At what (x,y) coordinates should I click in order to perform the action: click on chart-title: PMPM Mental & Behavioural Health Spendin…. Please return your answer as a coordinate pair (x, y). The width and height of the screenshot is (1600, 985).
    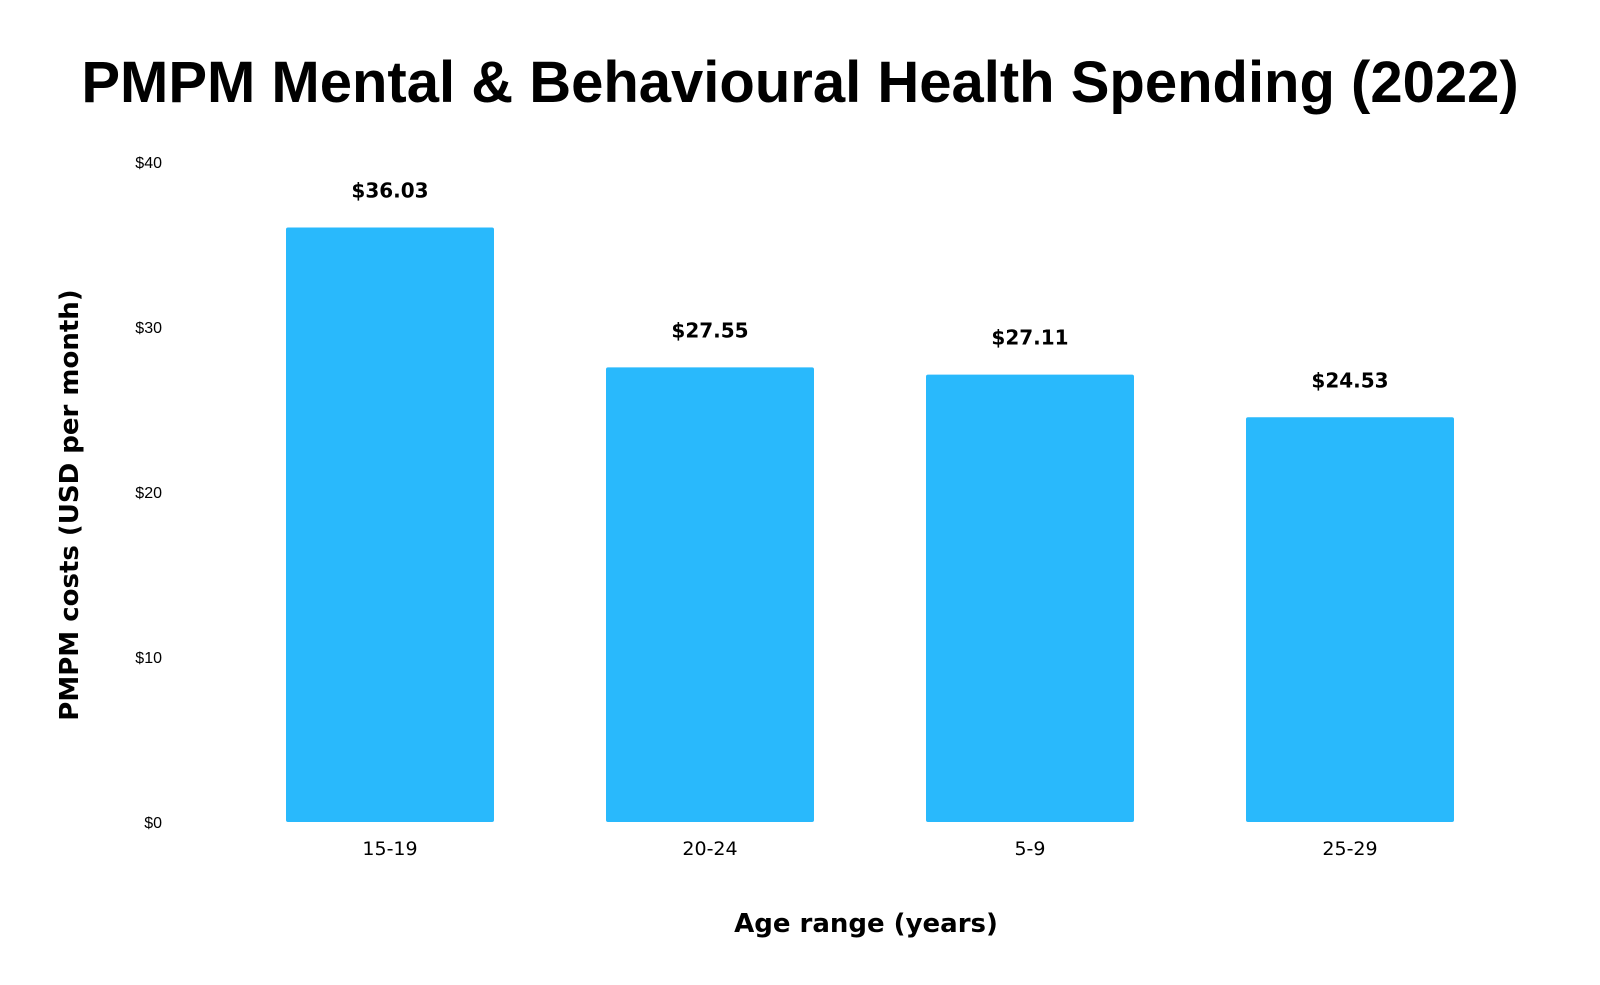
    Looking at the image, I should click on (800, 82).